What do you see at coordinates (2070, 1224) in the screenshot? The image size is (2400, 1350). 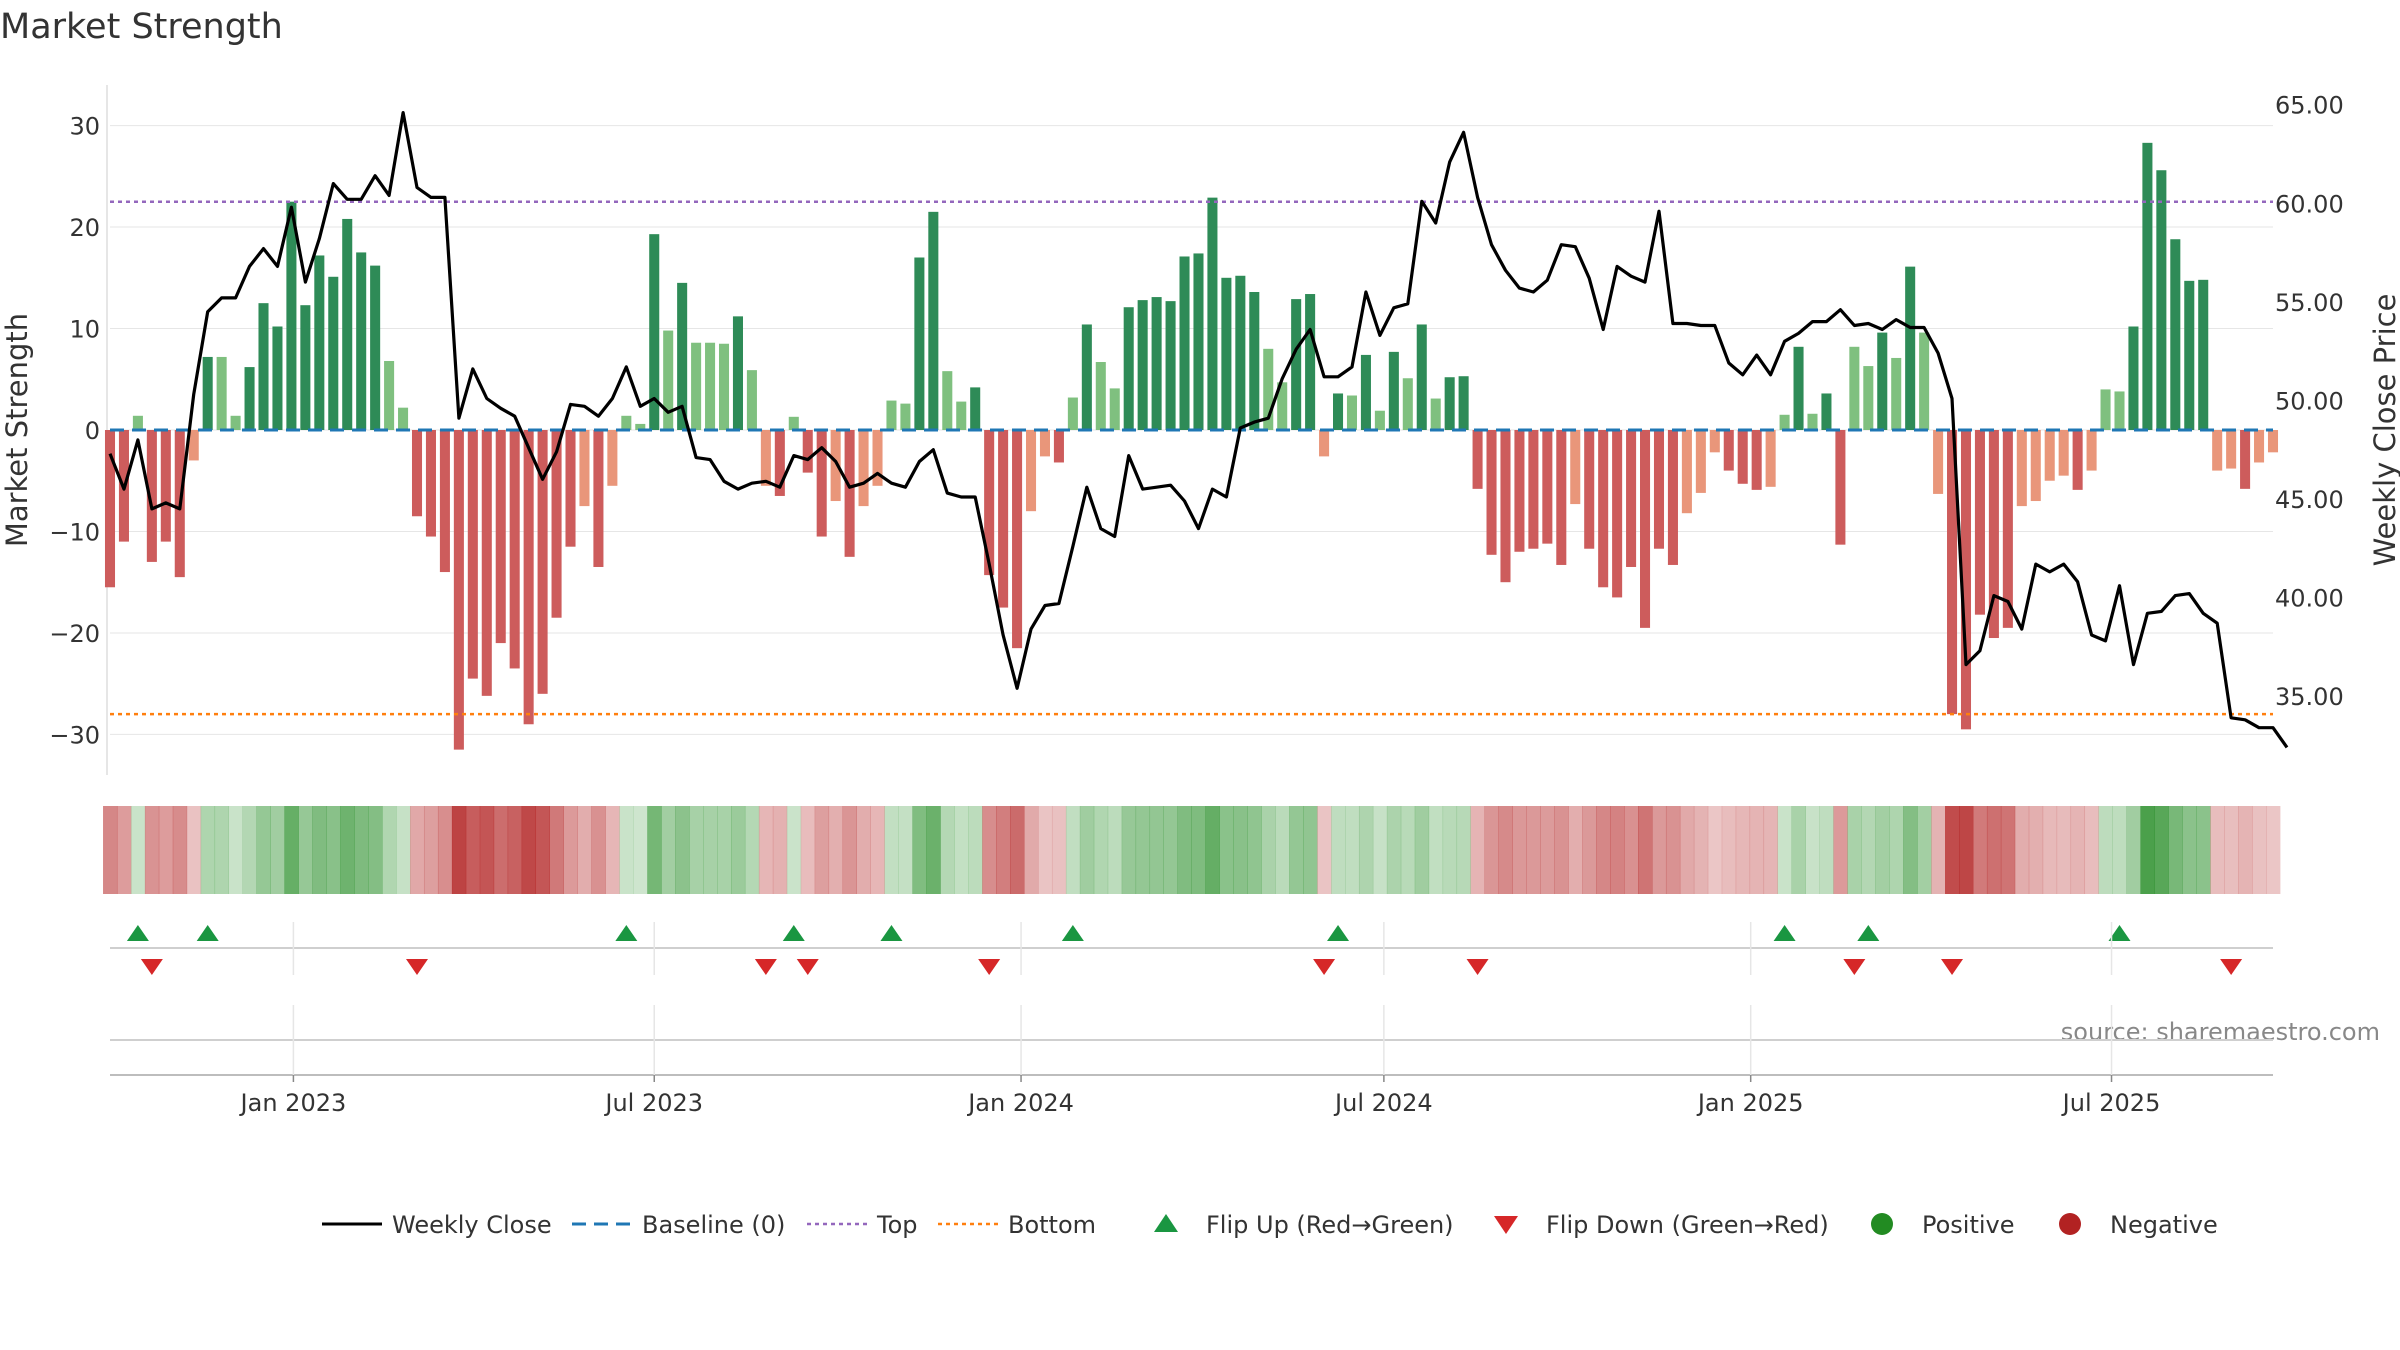 I see `legend-swatch-circle` at bounding box center [2070, 1224].